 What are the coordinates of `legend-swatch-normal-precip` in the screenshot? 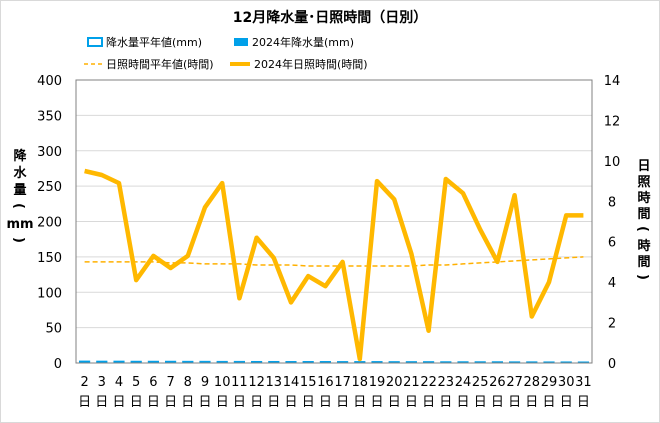 It's located at (95, 42).